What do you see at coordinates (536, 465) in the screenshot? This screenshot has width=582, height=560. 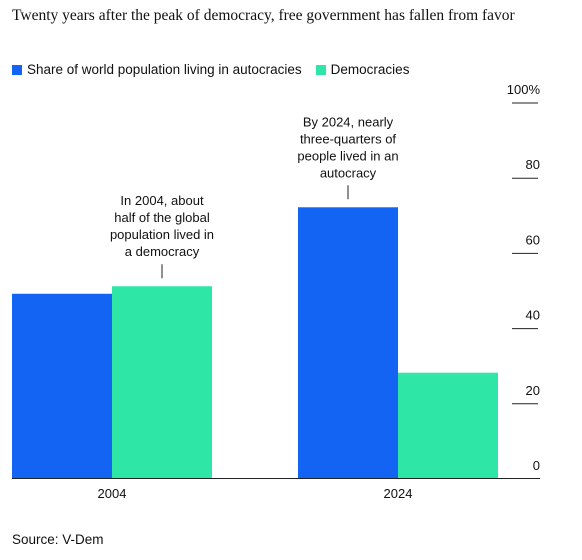 I see `y-tick-label-0: 0` at bounding box center [536, 465].